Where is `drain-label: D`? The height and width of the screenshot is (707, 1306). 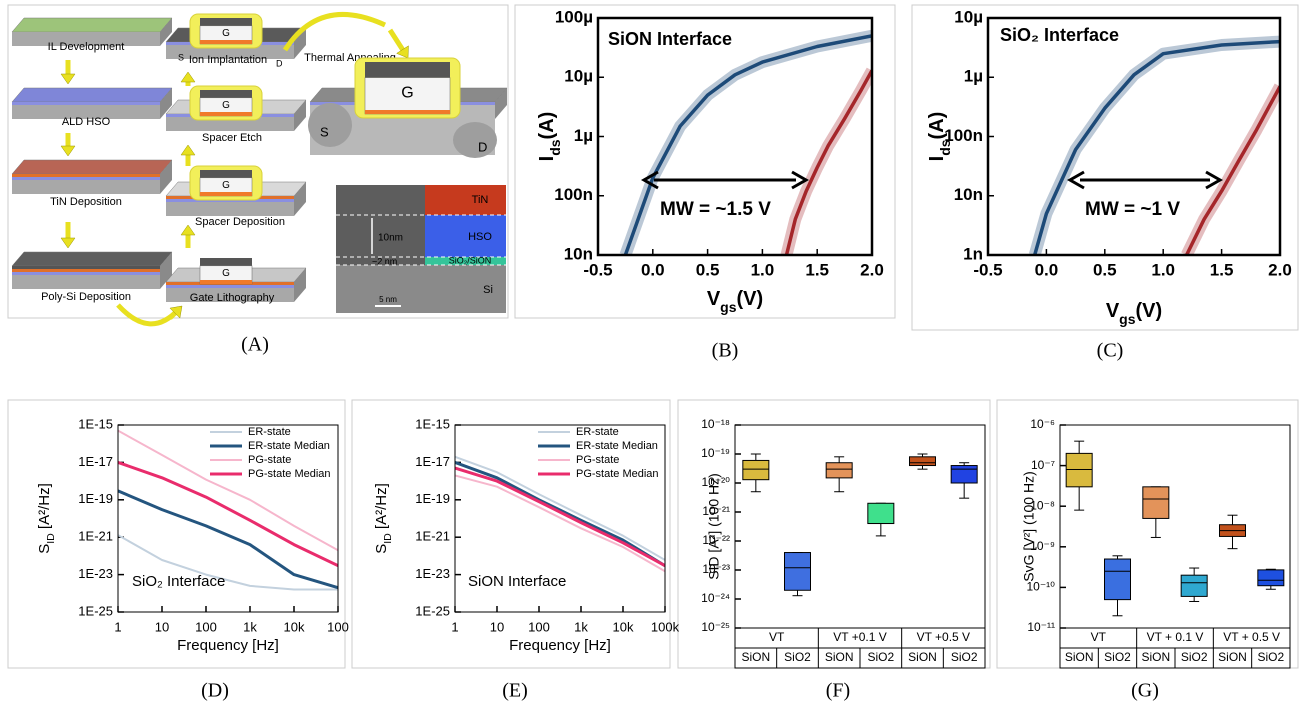 drain-label: D is located at coordinates (279, 63).